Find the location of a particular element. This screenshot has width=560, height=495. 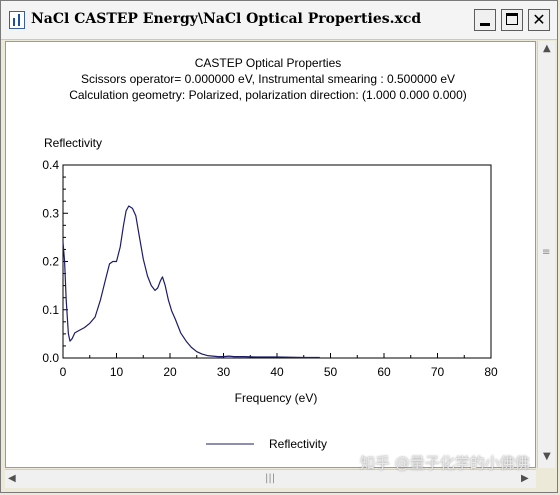

y-tick-label: 0.3 is located at coordinates (50, 213).